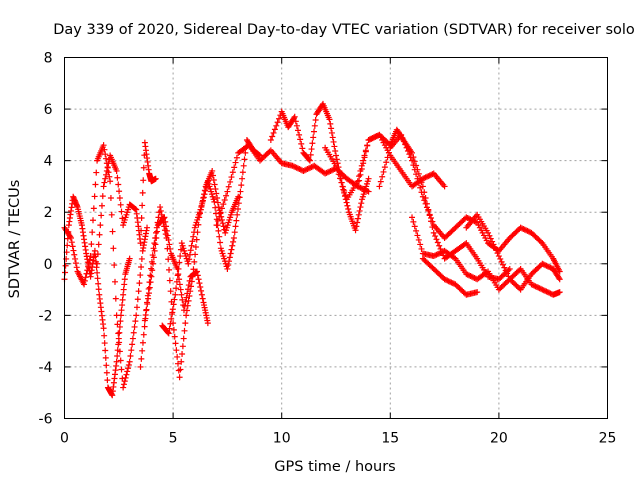 The height and width of the screenshot is (480, 640). Describe the element at coordinates (48, 265) in the screenshot. I see `y-tick-label: 0` at that location.